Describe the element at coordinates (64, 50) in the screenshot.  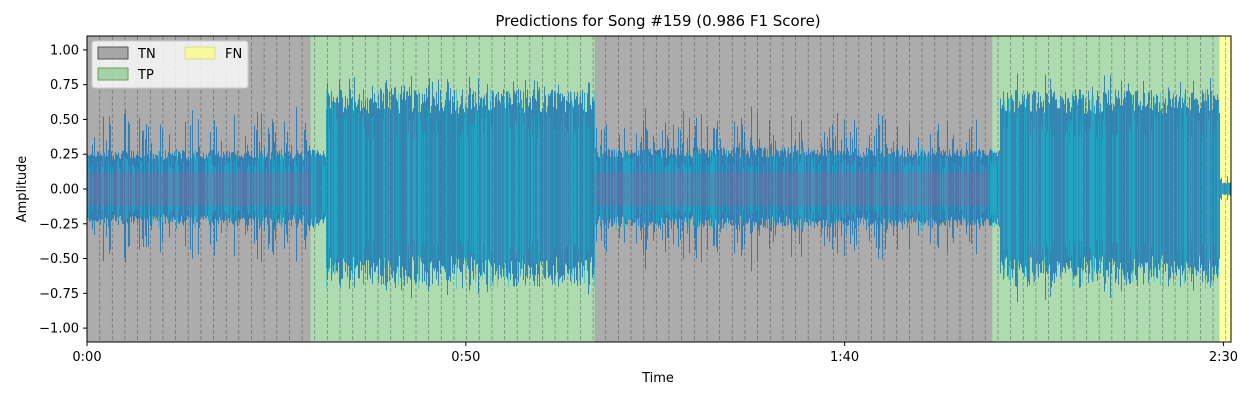
I see `y-tick-label: 1.00` at that location.